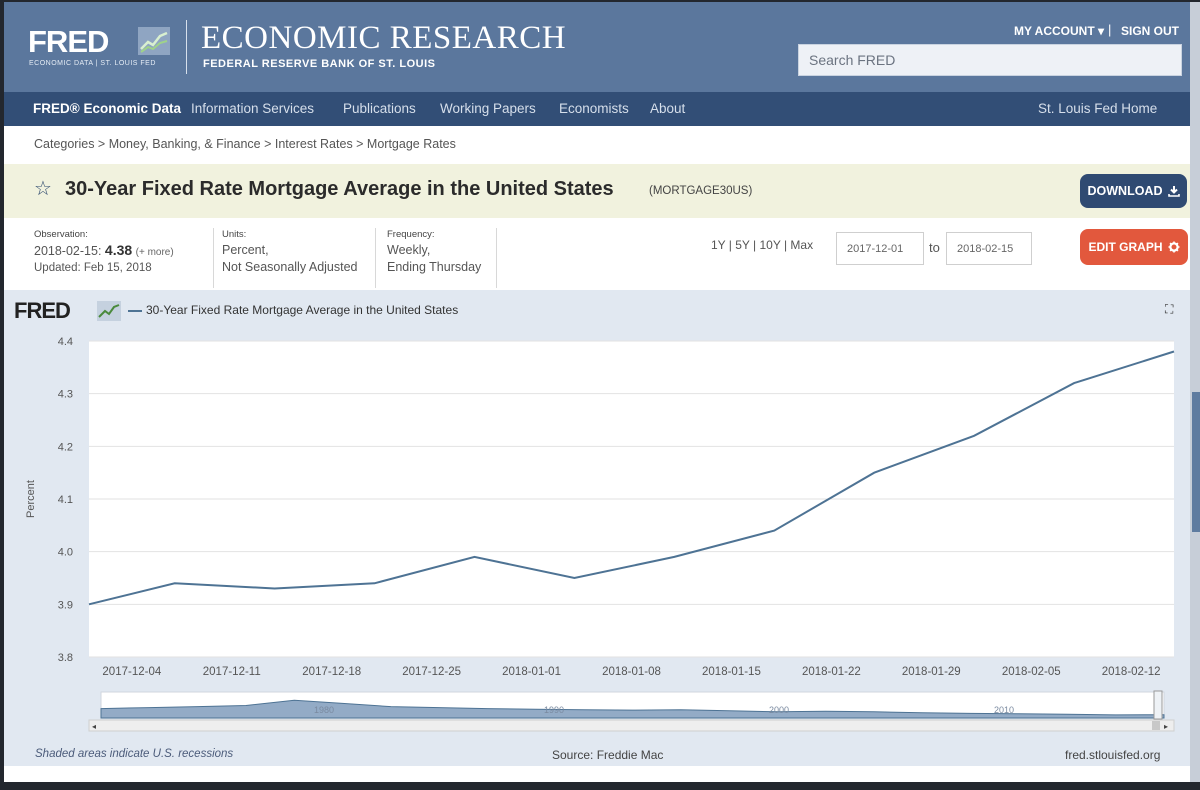 The image size is (1200, 790). What do you see at coordinates (118, 250) in the screenshot?
I see `observation-value: 4.38` at bounding box center [118, 250].